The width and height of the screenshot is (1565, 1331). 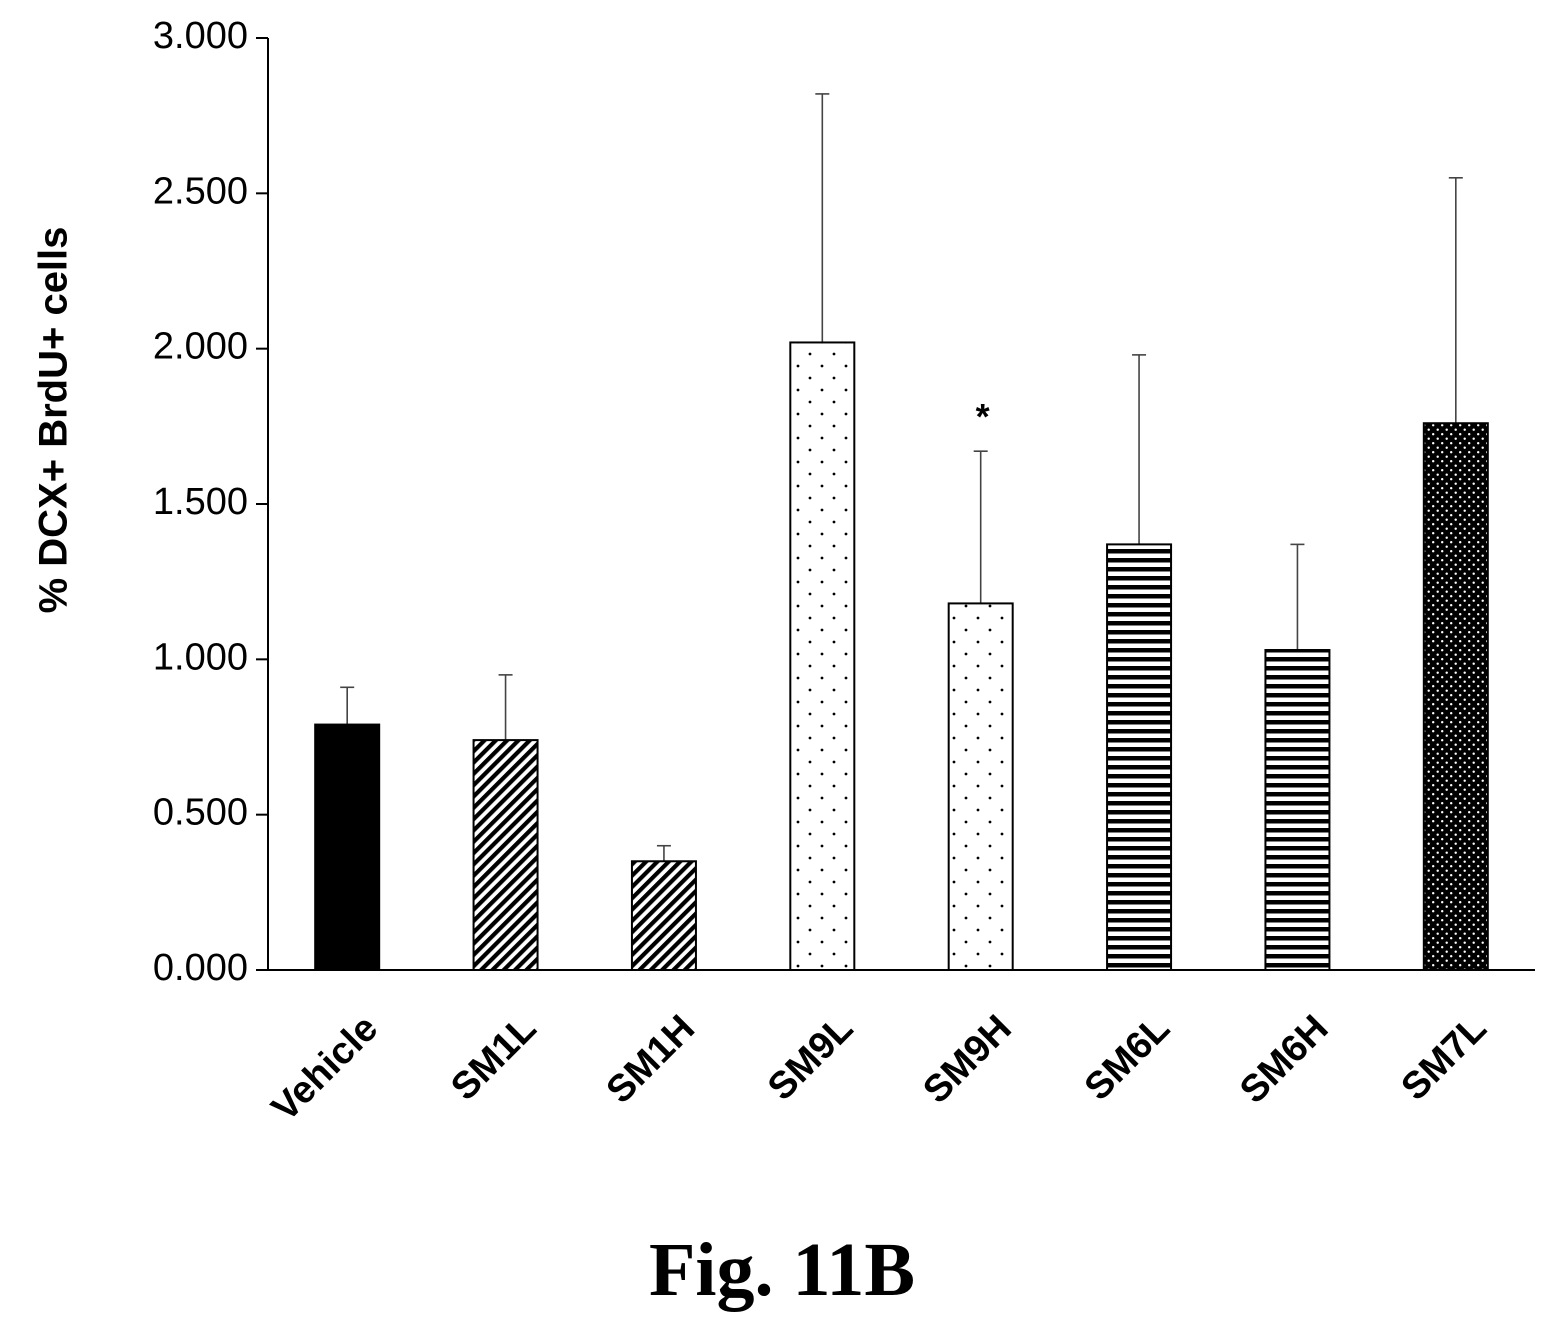 What do you see at coordinates (822, 656) in the screenshot?
I see `bar-sm9l` at bounding box center [822, 656].